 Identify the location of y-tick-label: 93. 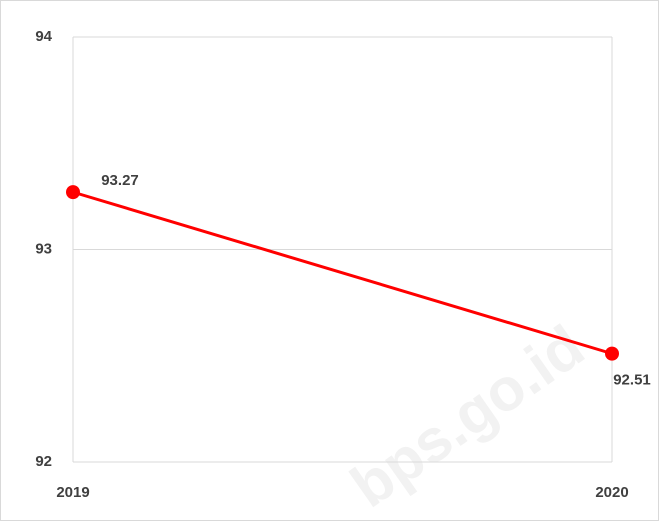
(43, 248).